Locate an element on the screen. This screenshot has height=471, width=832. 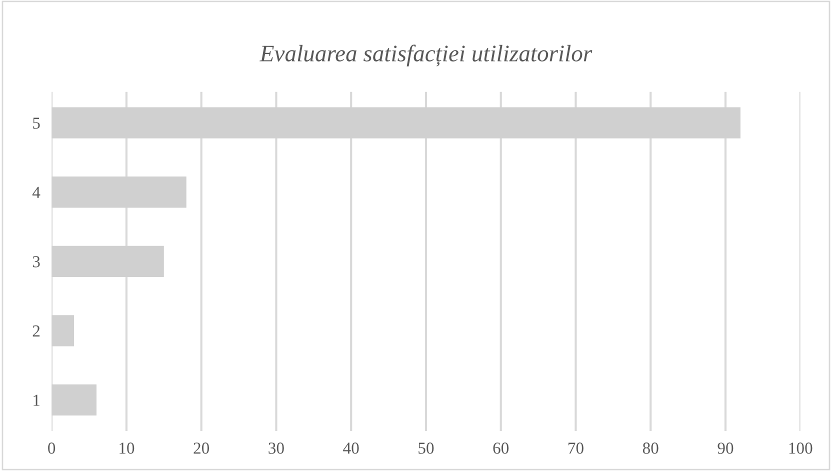
x-tick-label: 10 is located at coordinates (127, 448).